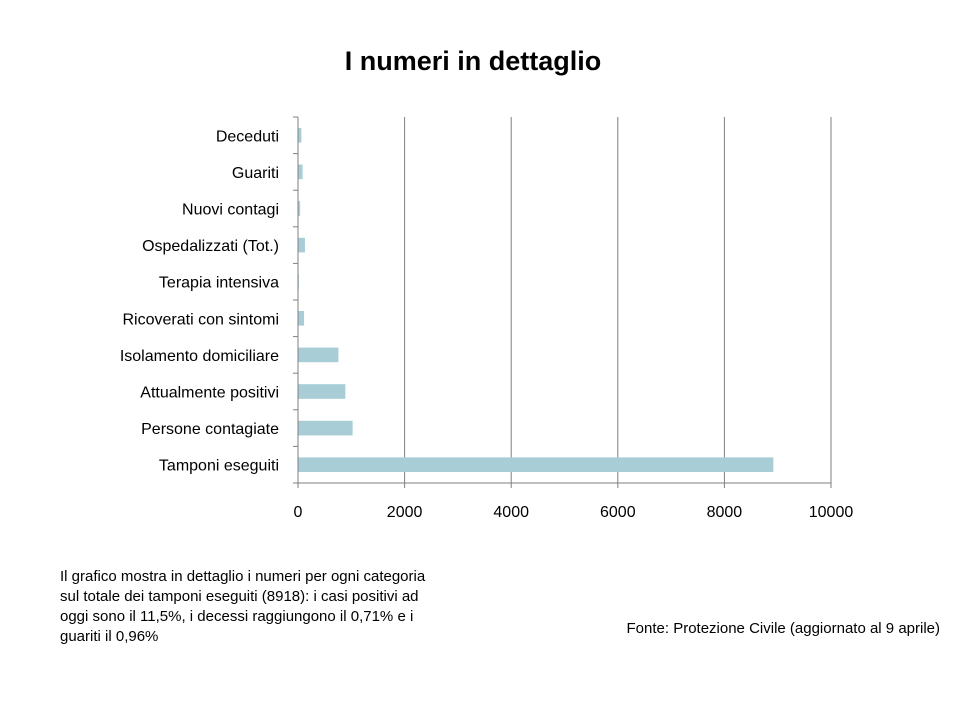  What do you see at coordinates (210, 429) in the screenshot?
I see `category-label-8: Persone contagiate` at bounding box center [210, 429].